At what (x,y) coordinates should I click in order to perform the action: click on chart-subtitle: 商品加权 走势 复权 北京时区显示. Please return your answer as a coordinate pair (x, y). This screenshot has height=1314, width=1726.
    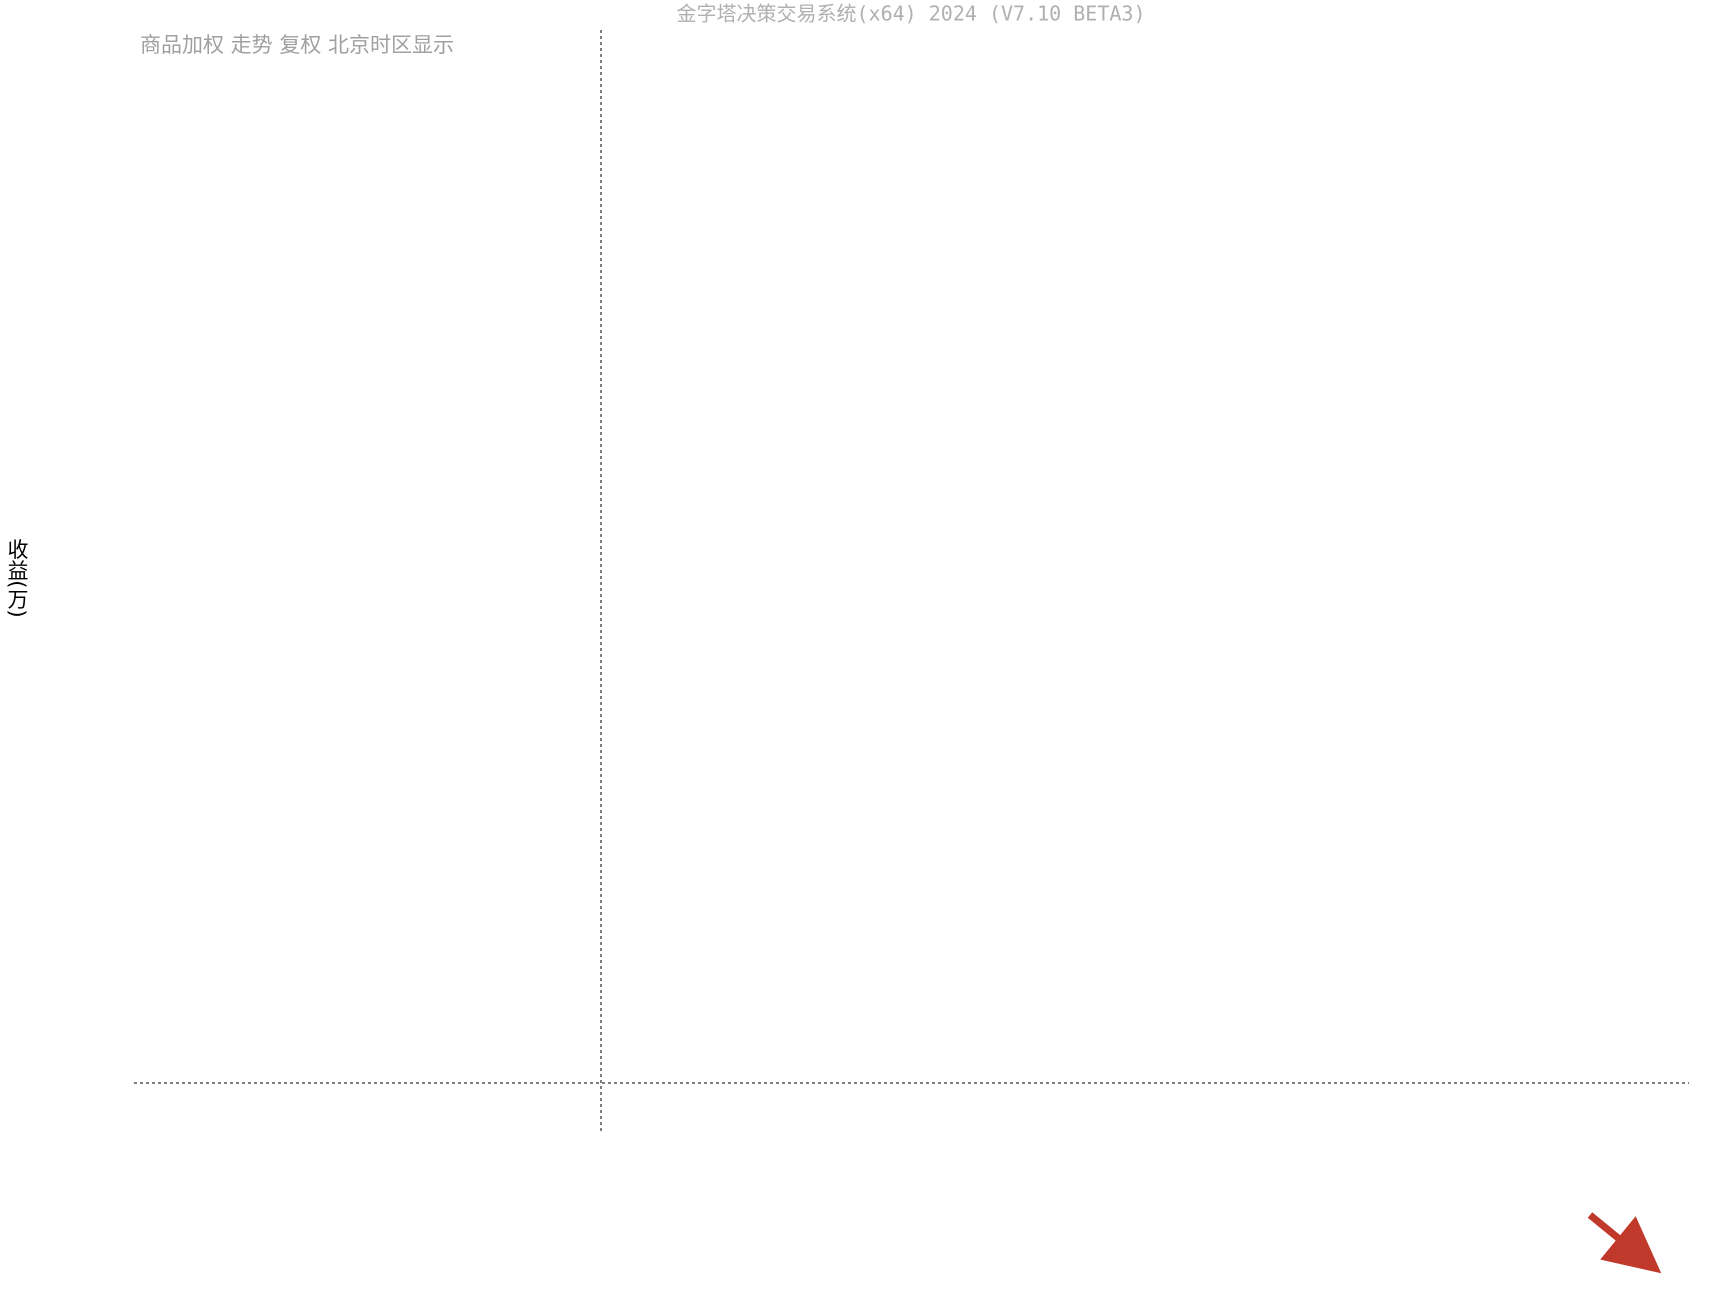
    Looking at the image, I should click on (297, 45).